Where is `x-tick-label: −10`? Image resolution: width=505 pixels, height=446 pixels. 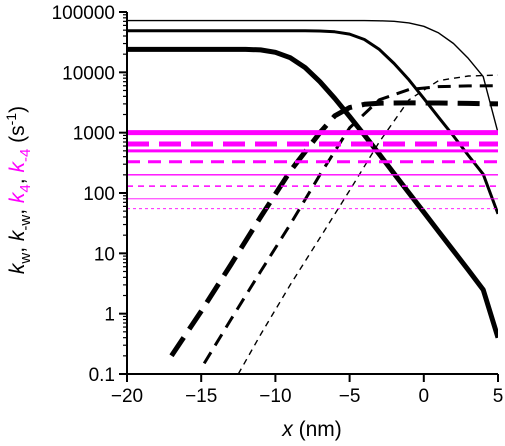
x-tick-label: −10 is located at coordinates (275, 396).